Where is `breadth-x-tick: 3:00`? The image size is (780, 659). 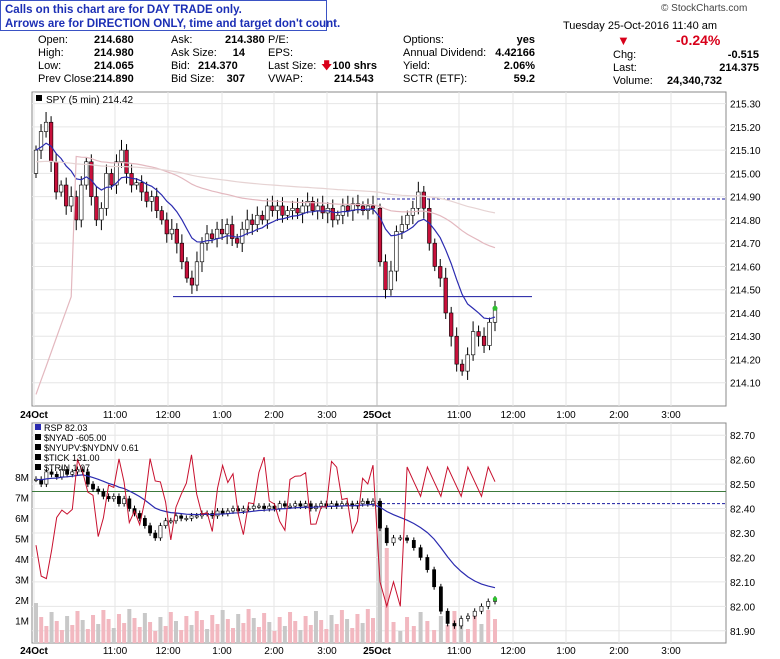 breadth-x-tick: 3:00 is located at coordinates (327, 651).